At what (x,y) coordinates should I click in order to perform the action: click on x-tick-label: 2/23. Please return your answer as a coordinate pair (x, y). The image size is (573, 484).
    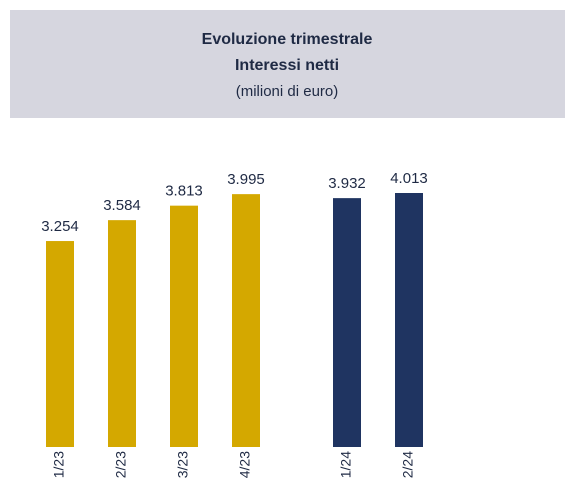
    Looking at the image, I should click on (121, 464).